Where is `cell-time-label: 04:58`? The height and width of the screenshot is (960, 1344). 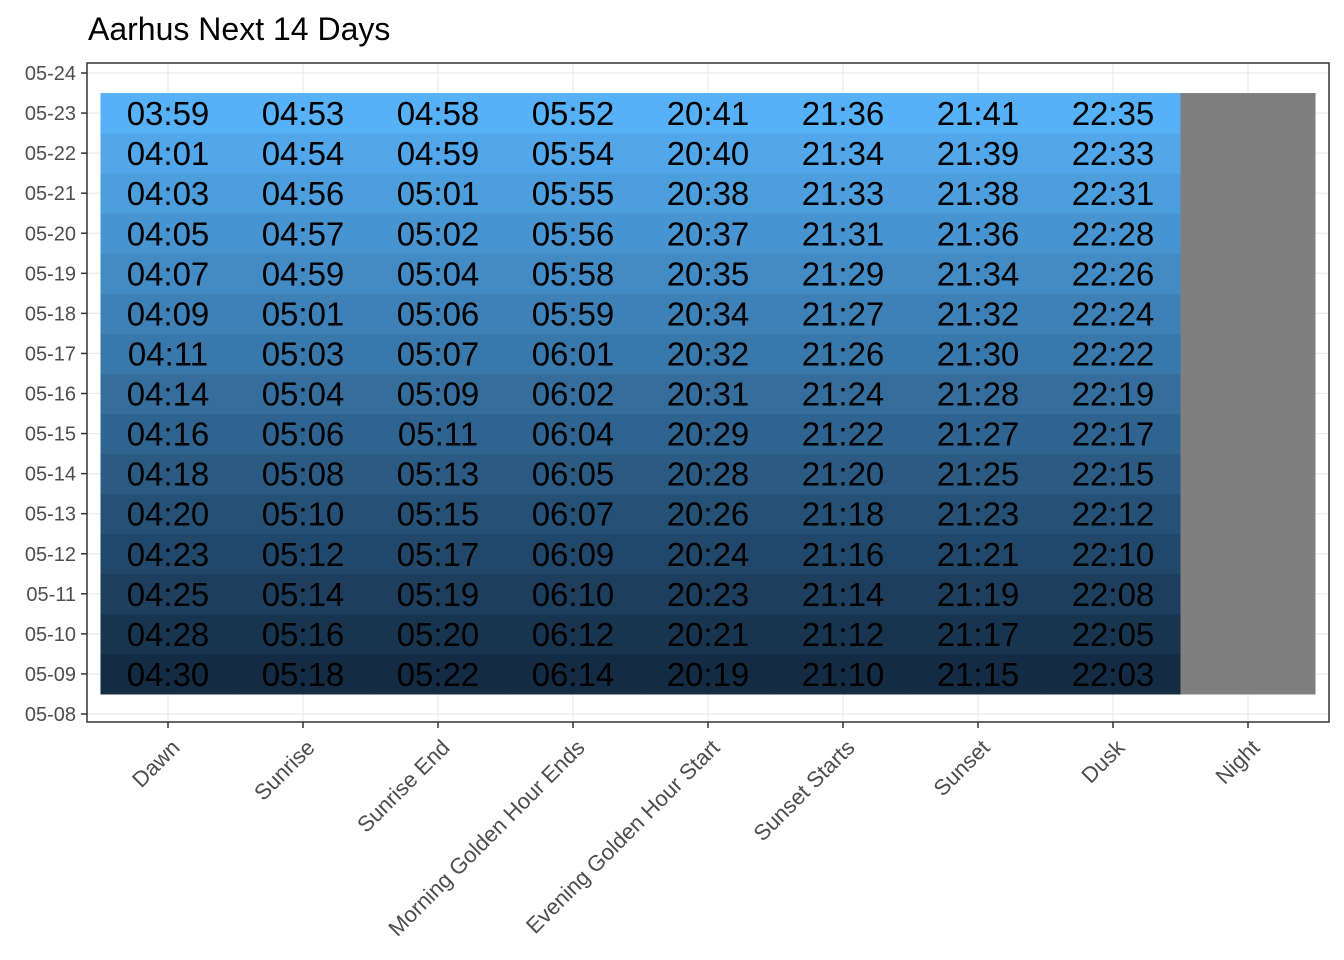
cell-time-label: 04:58 is located at coordinates (438, 113).